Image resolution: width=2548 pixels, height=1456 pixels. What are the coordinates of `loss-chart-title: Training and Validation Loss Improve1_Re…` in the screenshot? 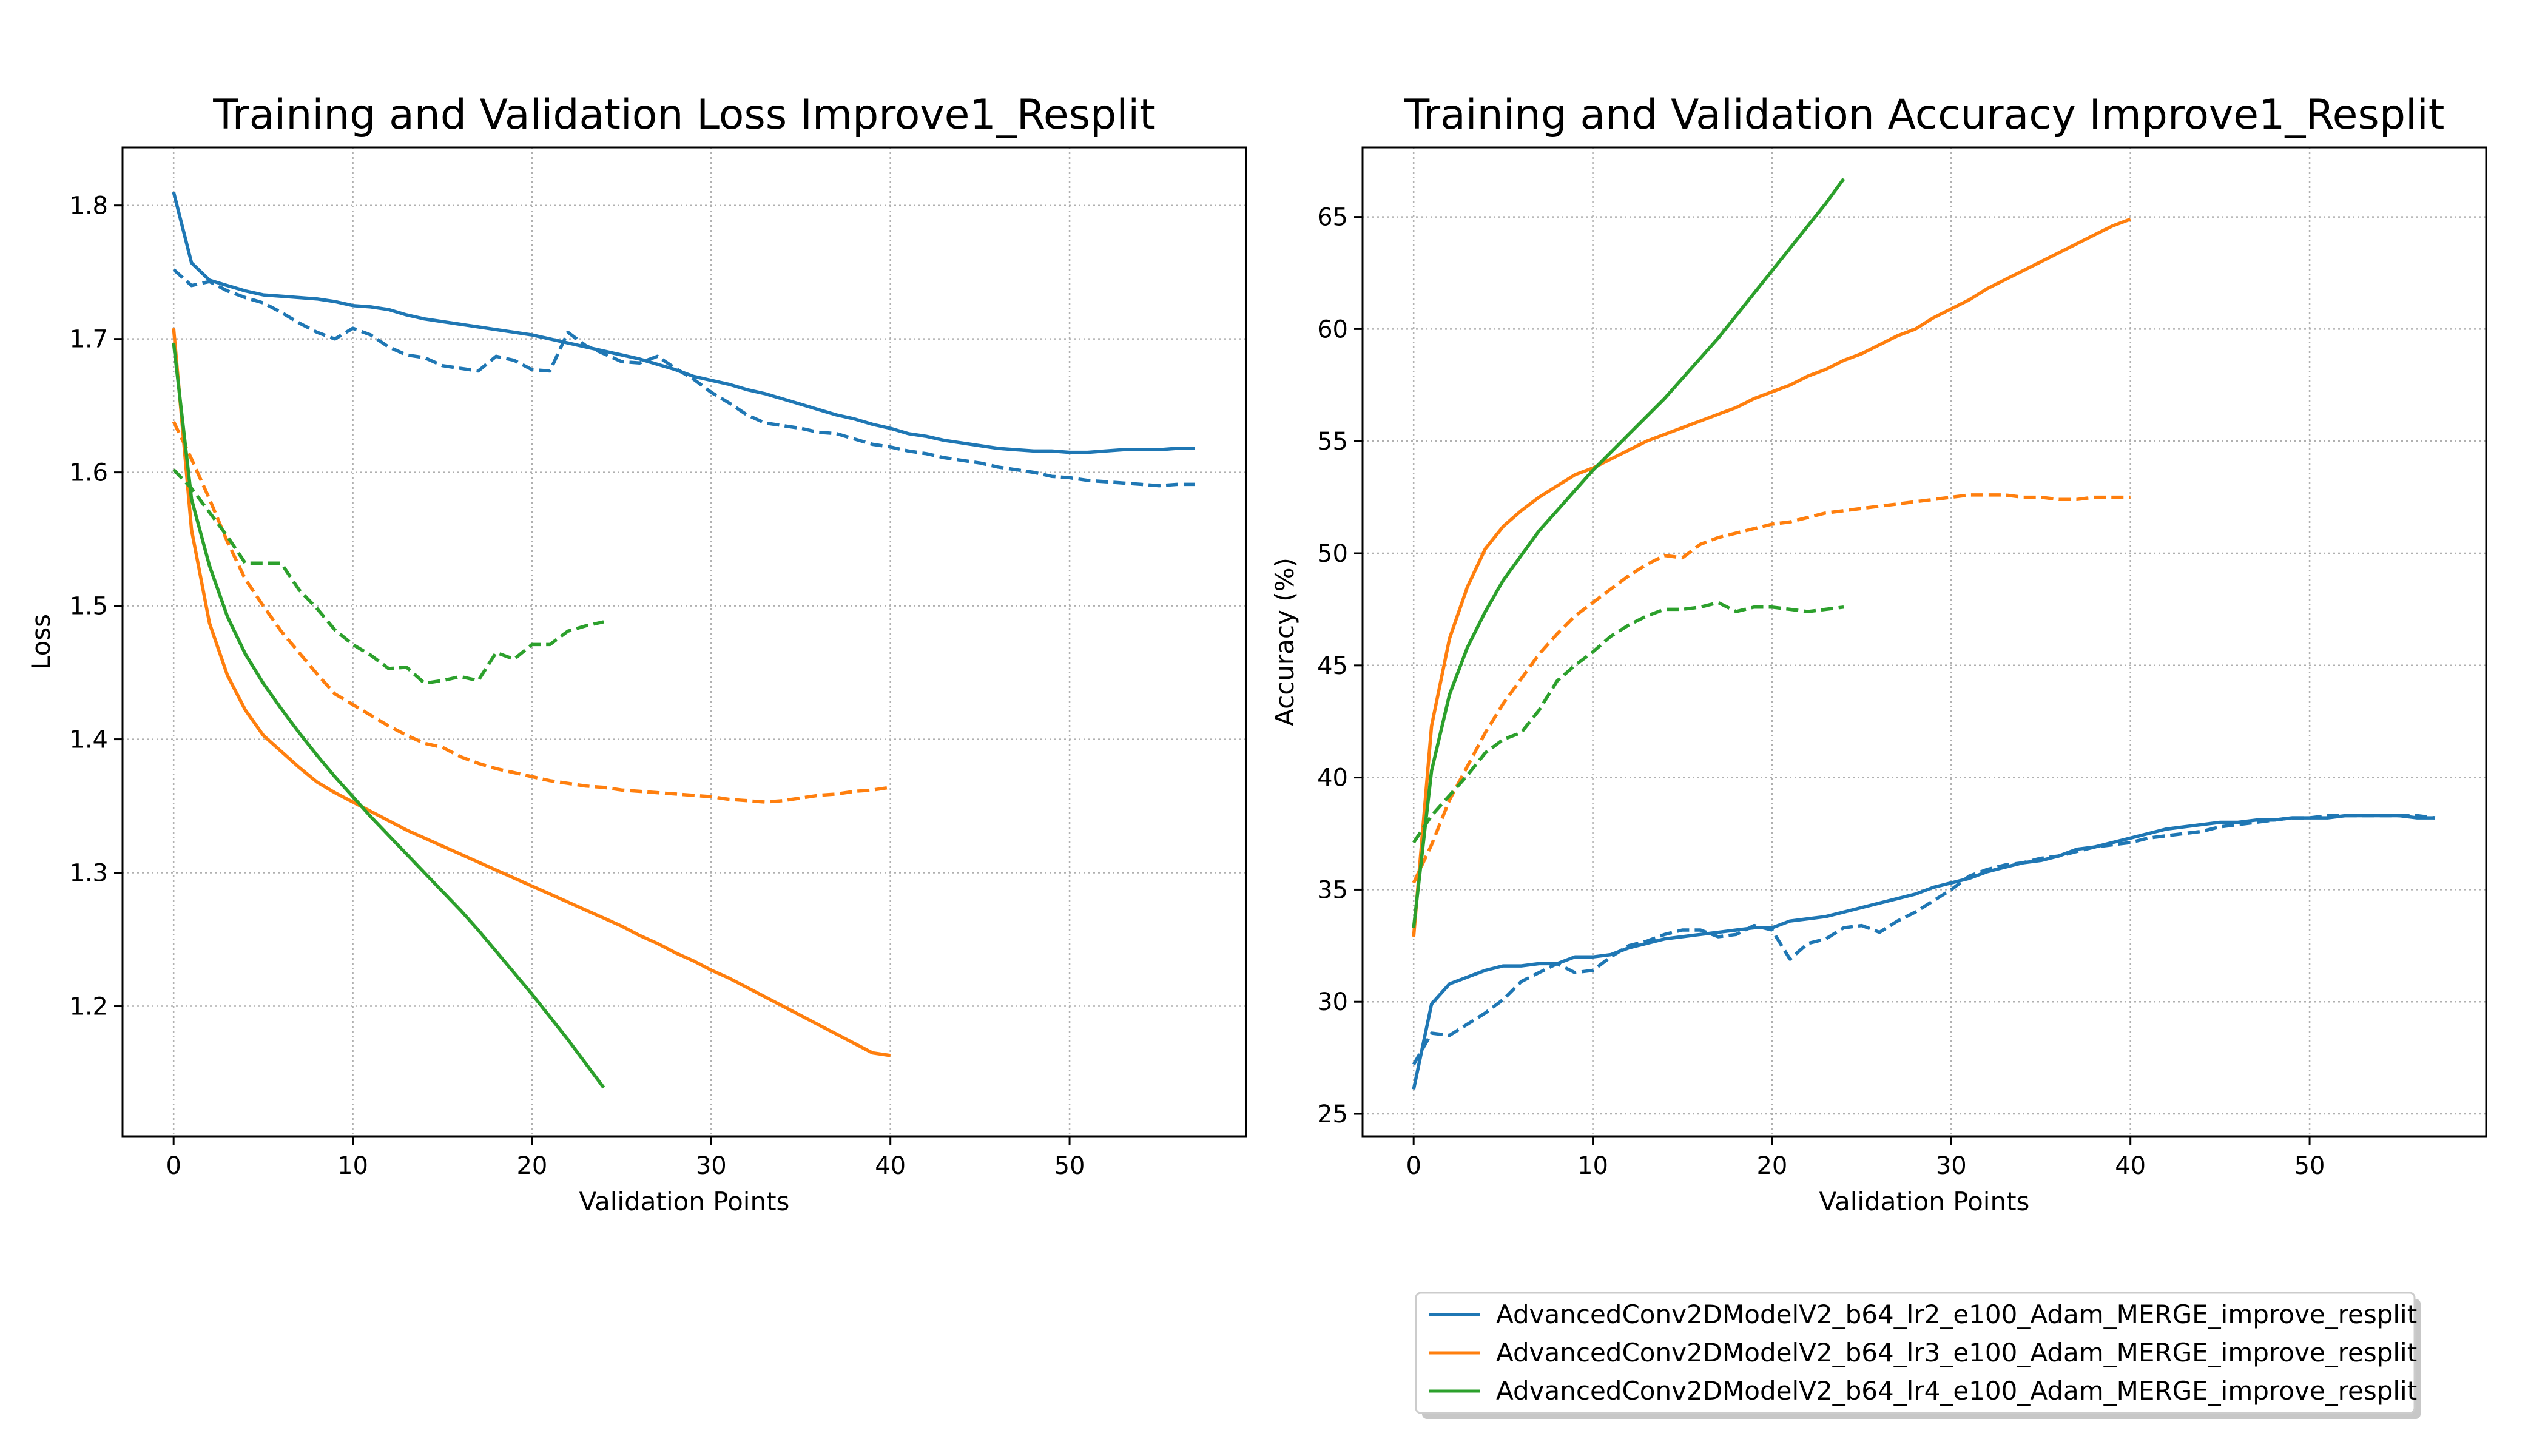 It's located at (684, 115).